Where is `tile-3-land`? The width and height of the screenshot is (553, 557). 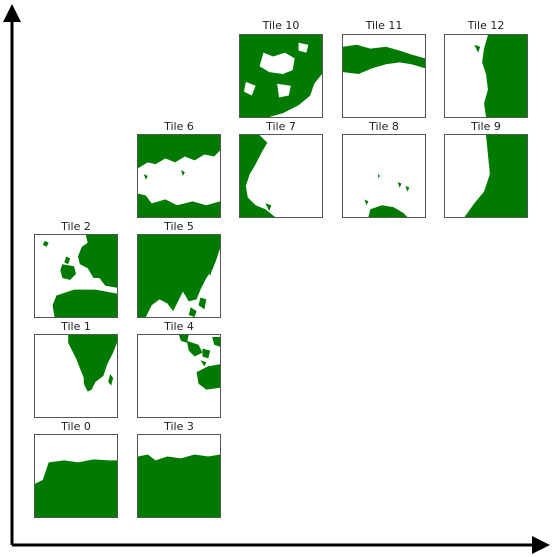 tile-3-land is located at coordinates (179, 485).